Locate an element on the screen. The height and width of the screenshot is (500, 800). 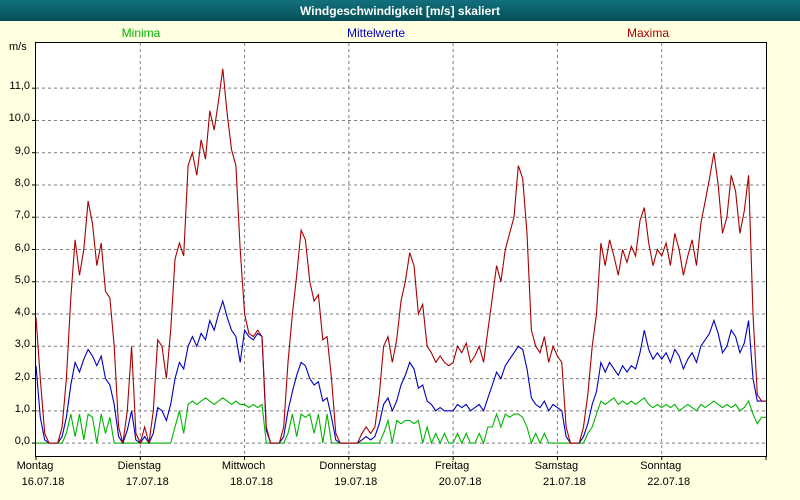
window-titlebar: Windgeschwindigkeit [m/s] skaliert is located at coordinates (400, 10).